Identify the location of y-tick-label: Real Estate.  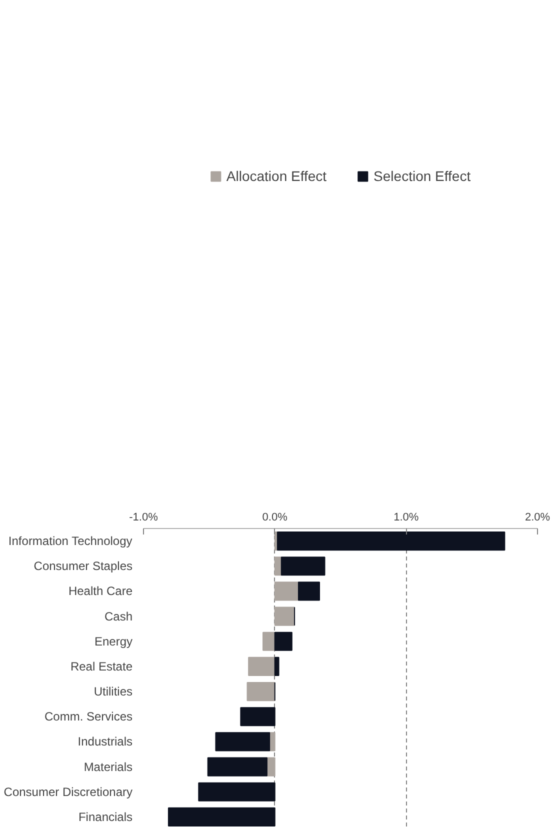
(101, 666).